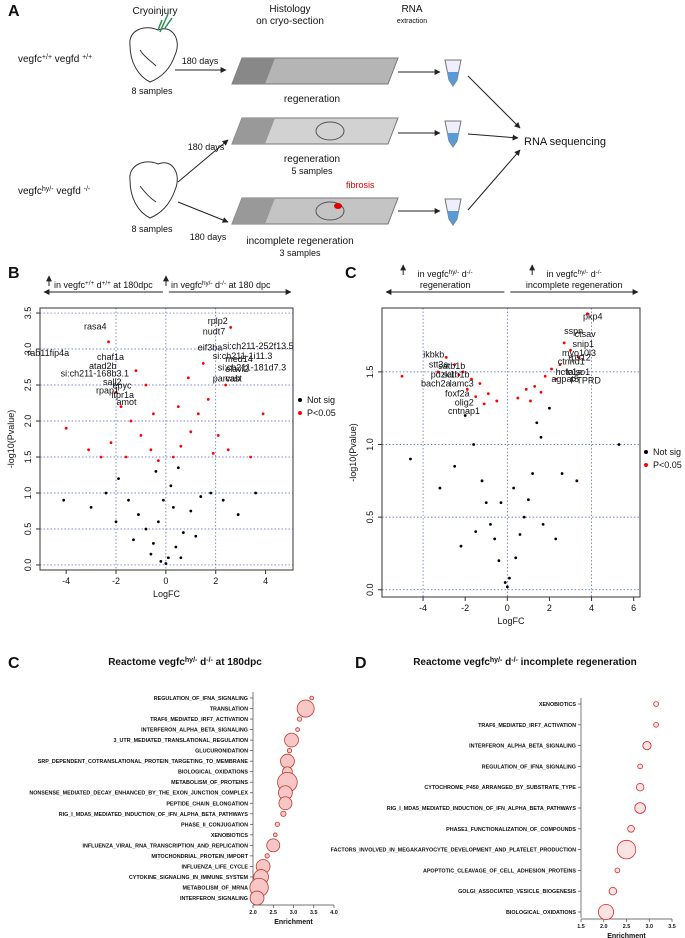 The width and height of the screenshot is (685, 938). What do you see at coordinates (213, 773) in the screenshot?
I see `category-label: BIOLOGICAL_OXIDATIONS` at bounding box center [213, 773].